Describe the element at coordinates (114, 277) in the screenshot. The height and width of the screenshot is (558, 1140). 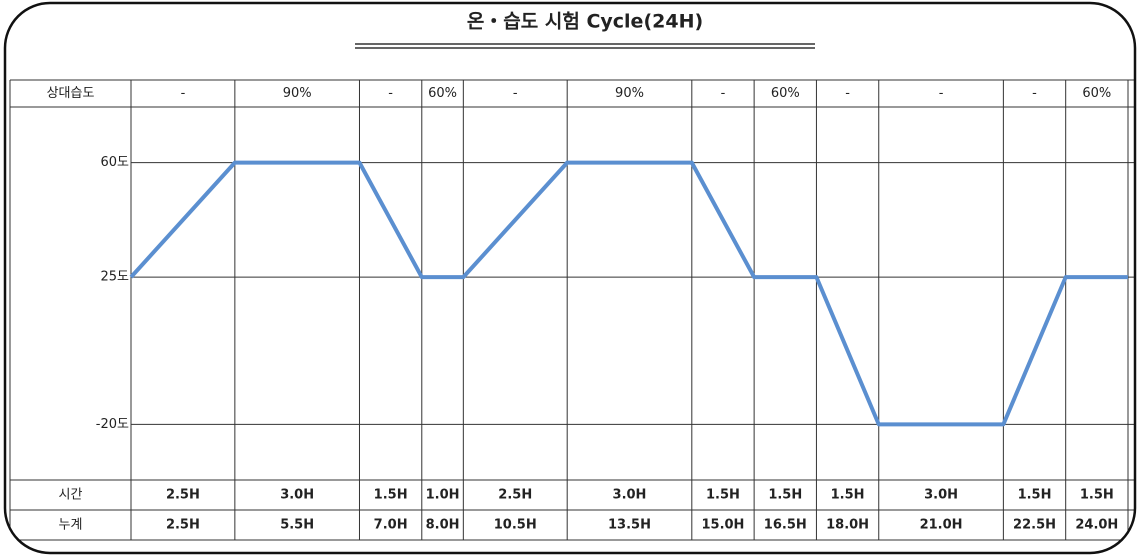
I see `y-tick-label: 25도` at that location.